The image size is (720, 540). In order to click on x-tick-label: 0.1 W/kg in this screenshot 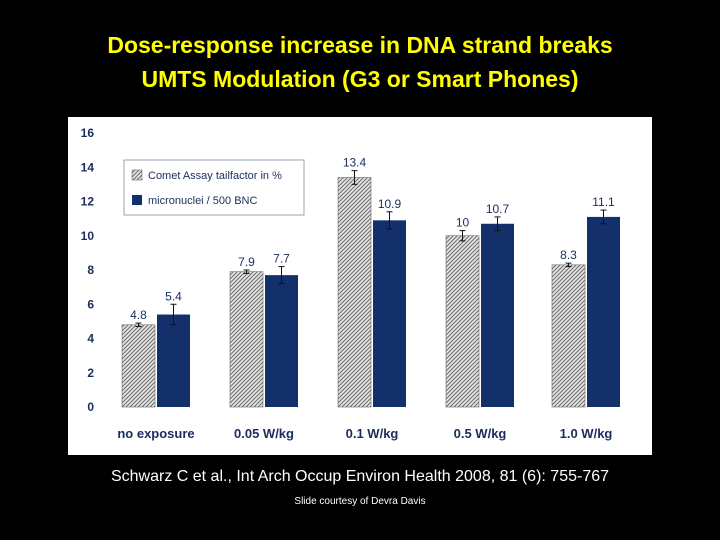, I will do `click(372, 433)`.